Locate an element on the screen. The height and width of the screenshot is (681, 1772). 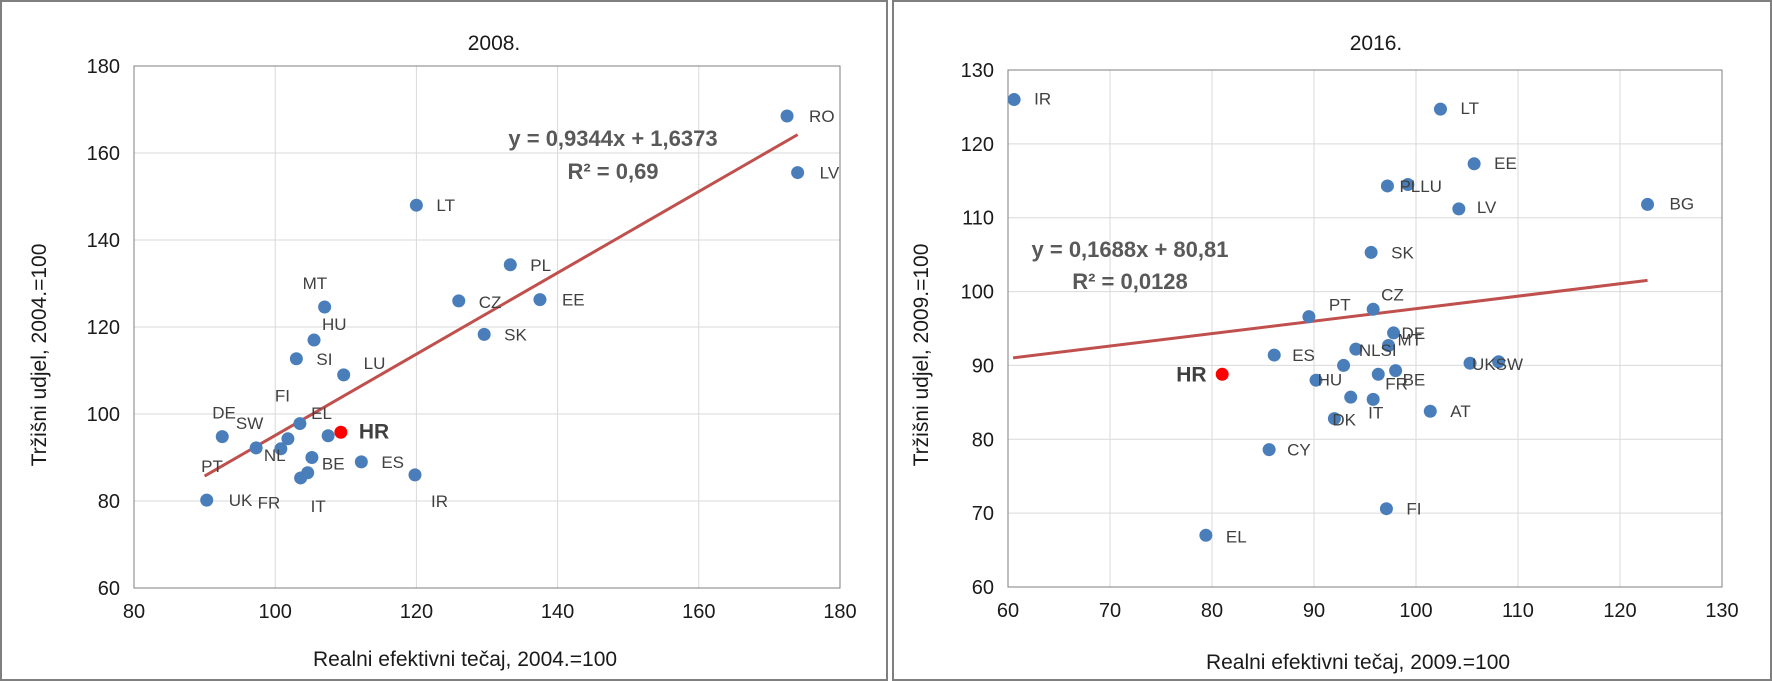
y-tick-label: 70 is located at coordinates (983, 514).